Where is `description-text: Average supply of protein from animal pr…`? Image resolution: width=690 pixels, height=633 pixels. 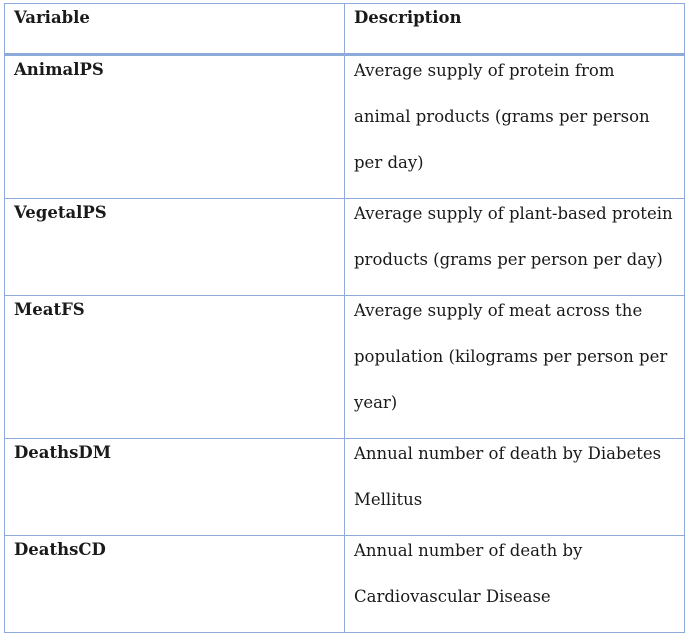
description-text: Average supply of protein from animal pr… is located at coordinates (502, 116).